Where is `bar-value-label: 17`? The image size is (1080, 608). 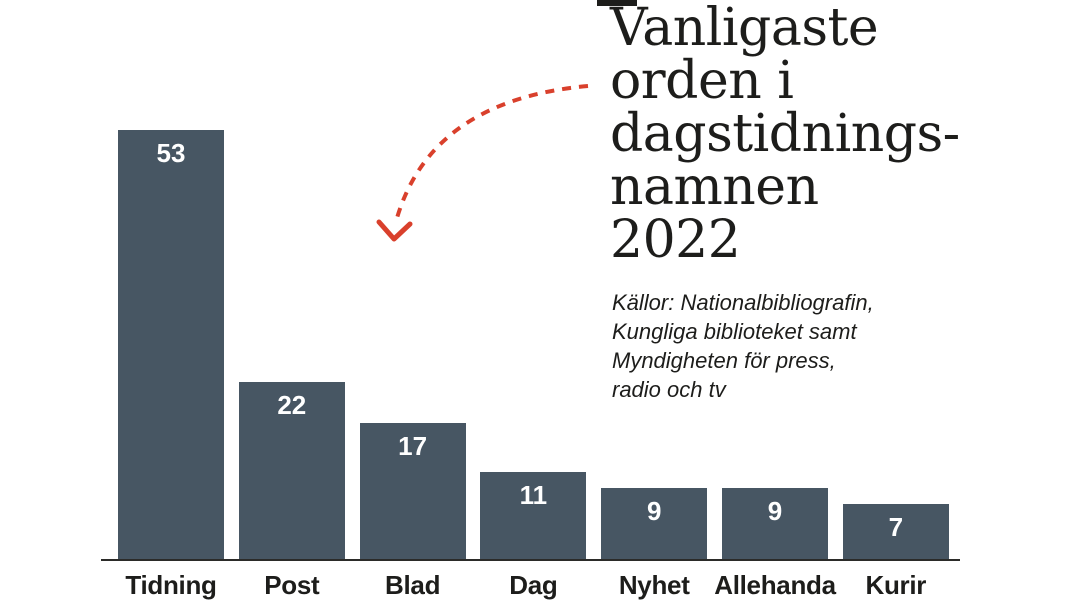
bar-value-label: 17 is located at coordinates (413, 446).